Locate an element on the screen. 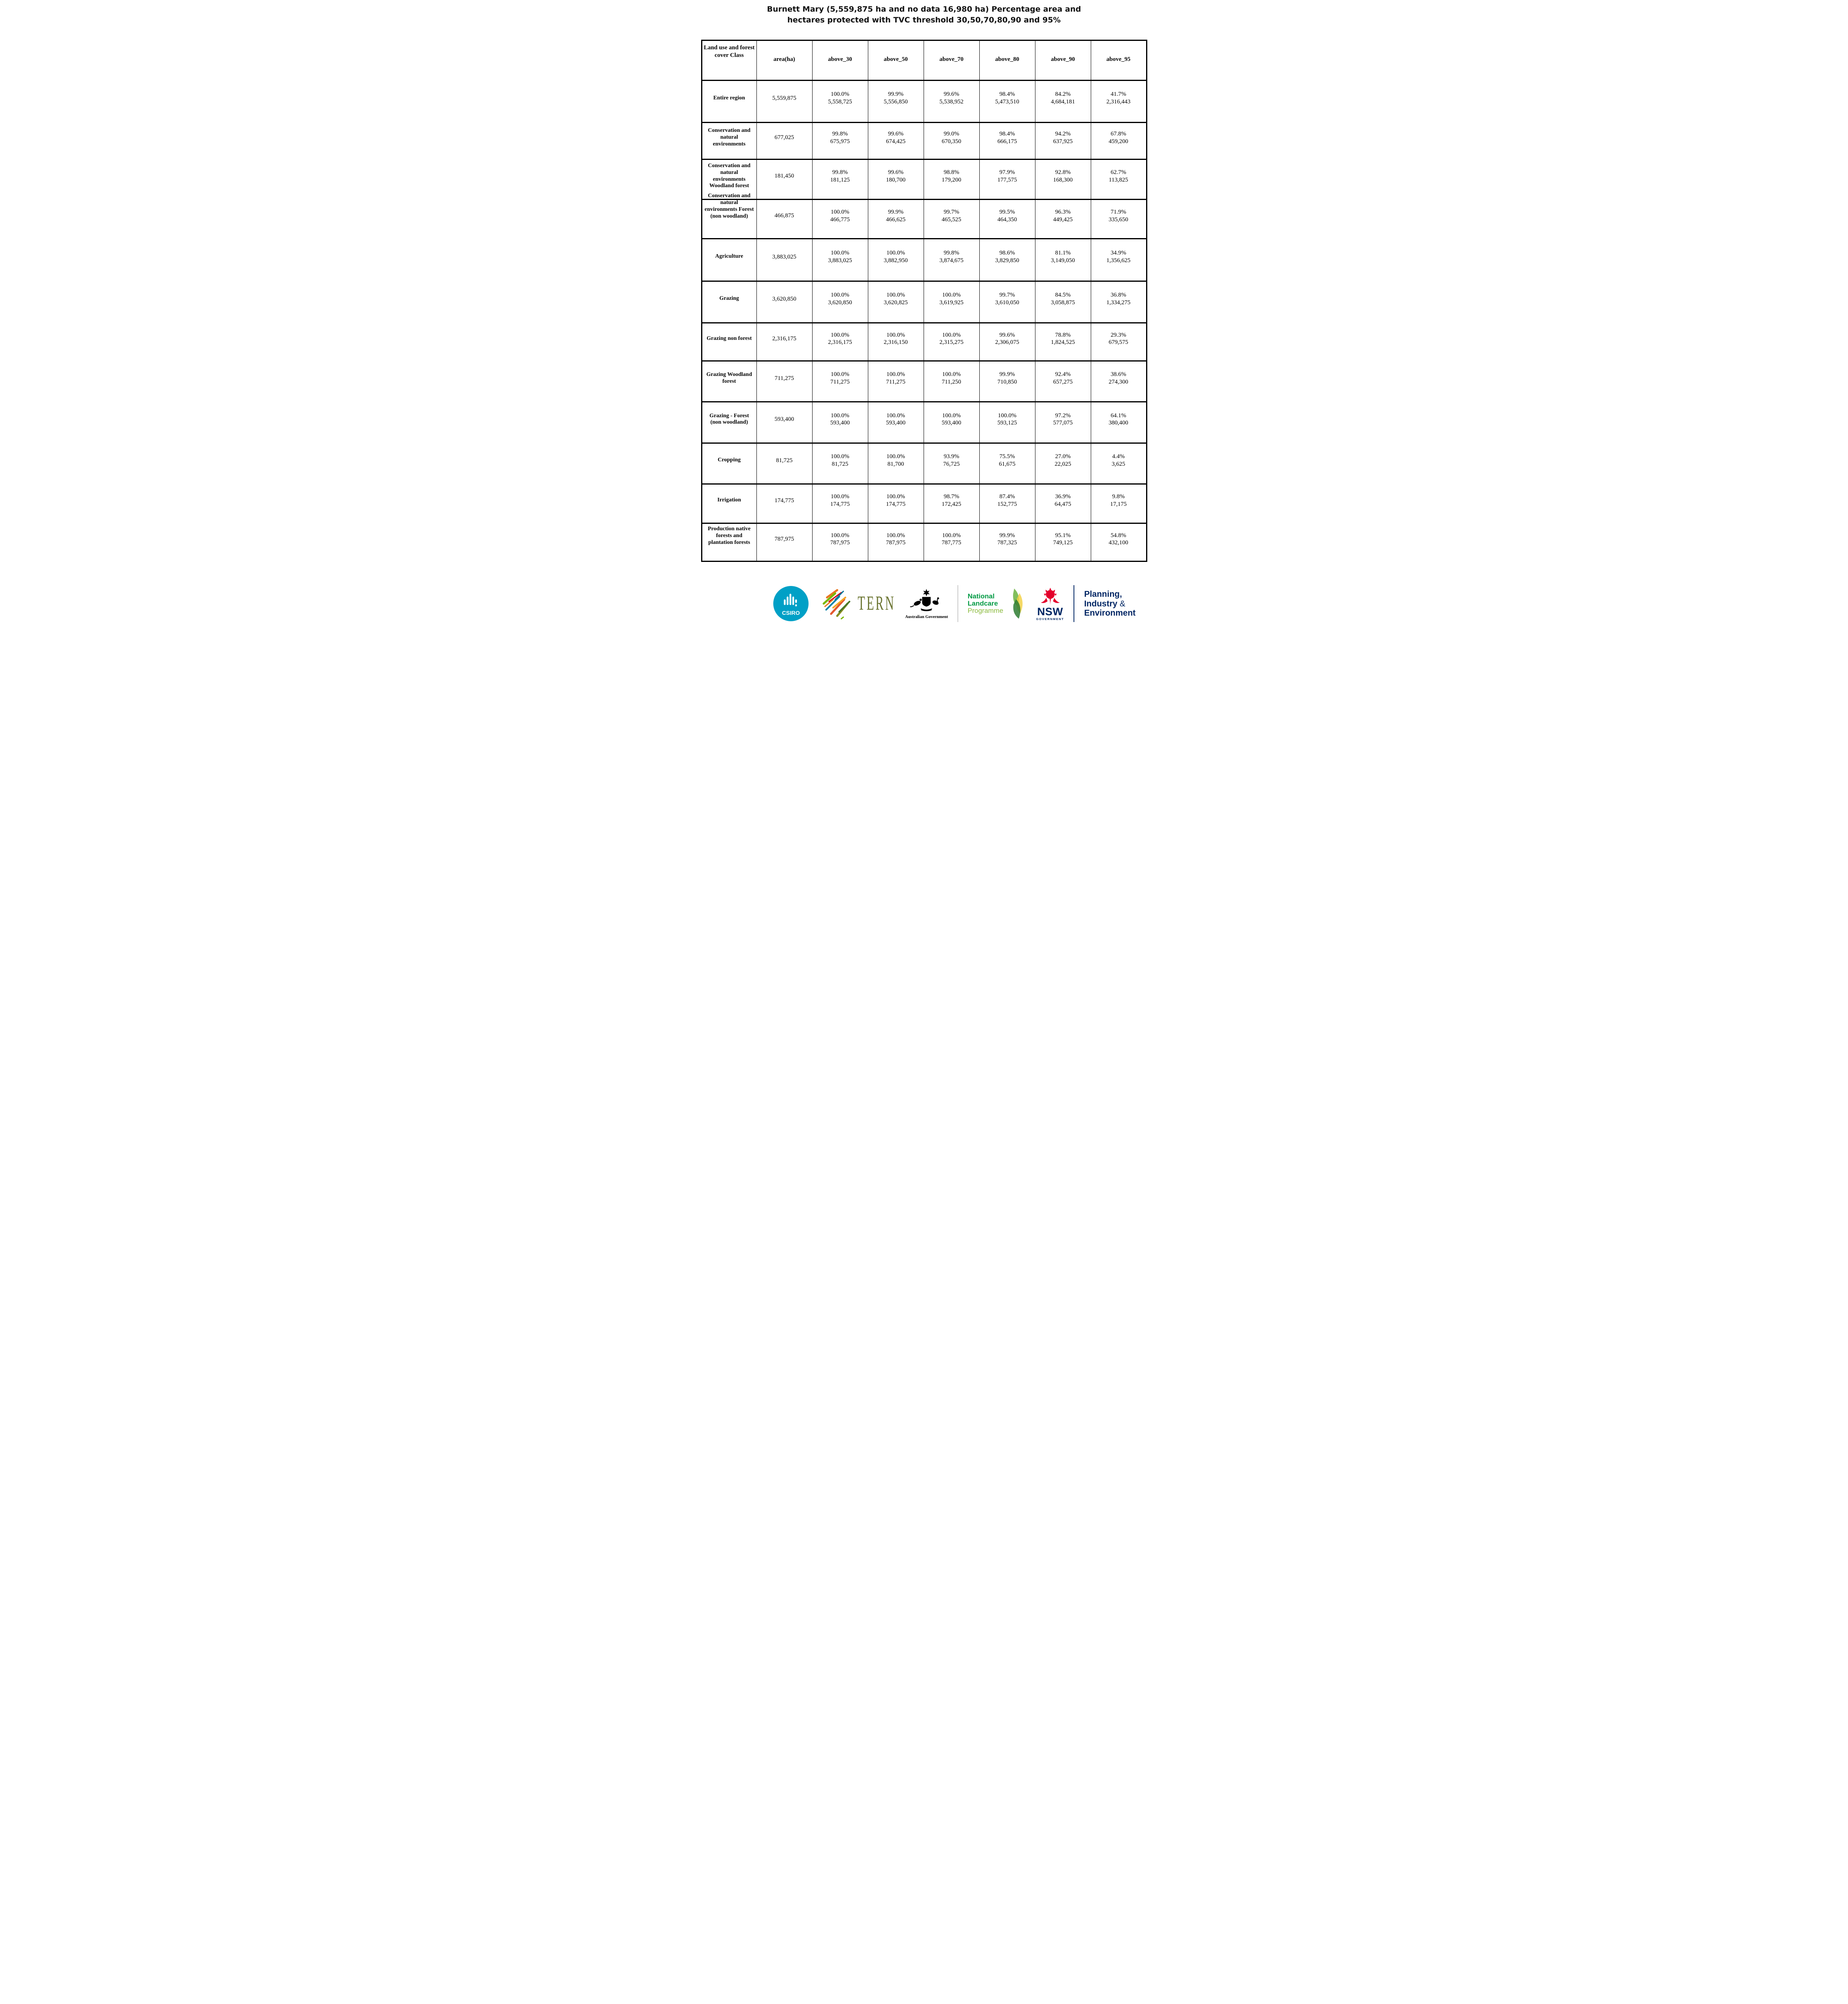 The height and width of the screenshot is (2004, 1848). value-cell: 62.7% 113,825 is located at coordinates (1118, 179).